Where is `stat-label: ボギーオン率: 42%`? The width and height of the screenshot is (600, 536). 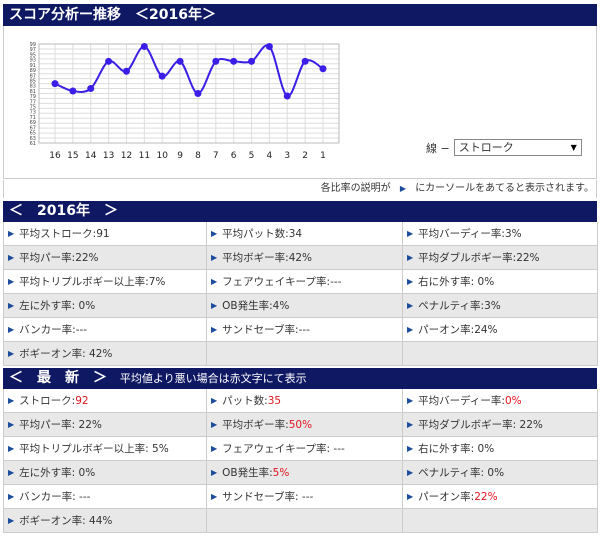
stat-label: ボギーオン率: 42% is located at coordinates (66, 354).